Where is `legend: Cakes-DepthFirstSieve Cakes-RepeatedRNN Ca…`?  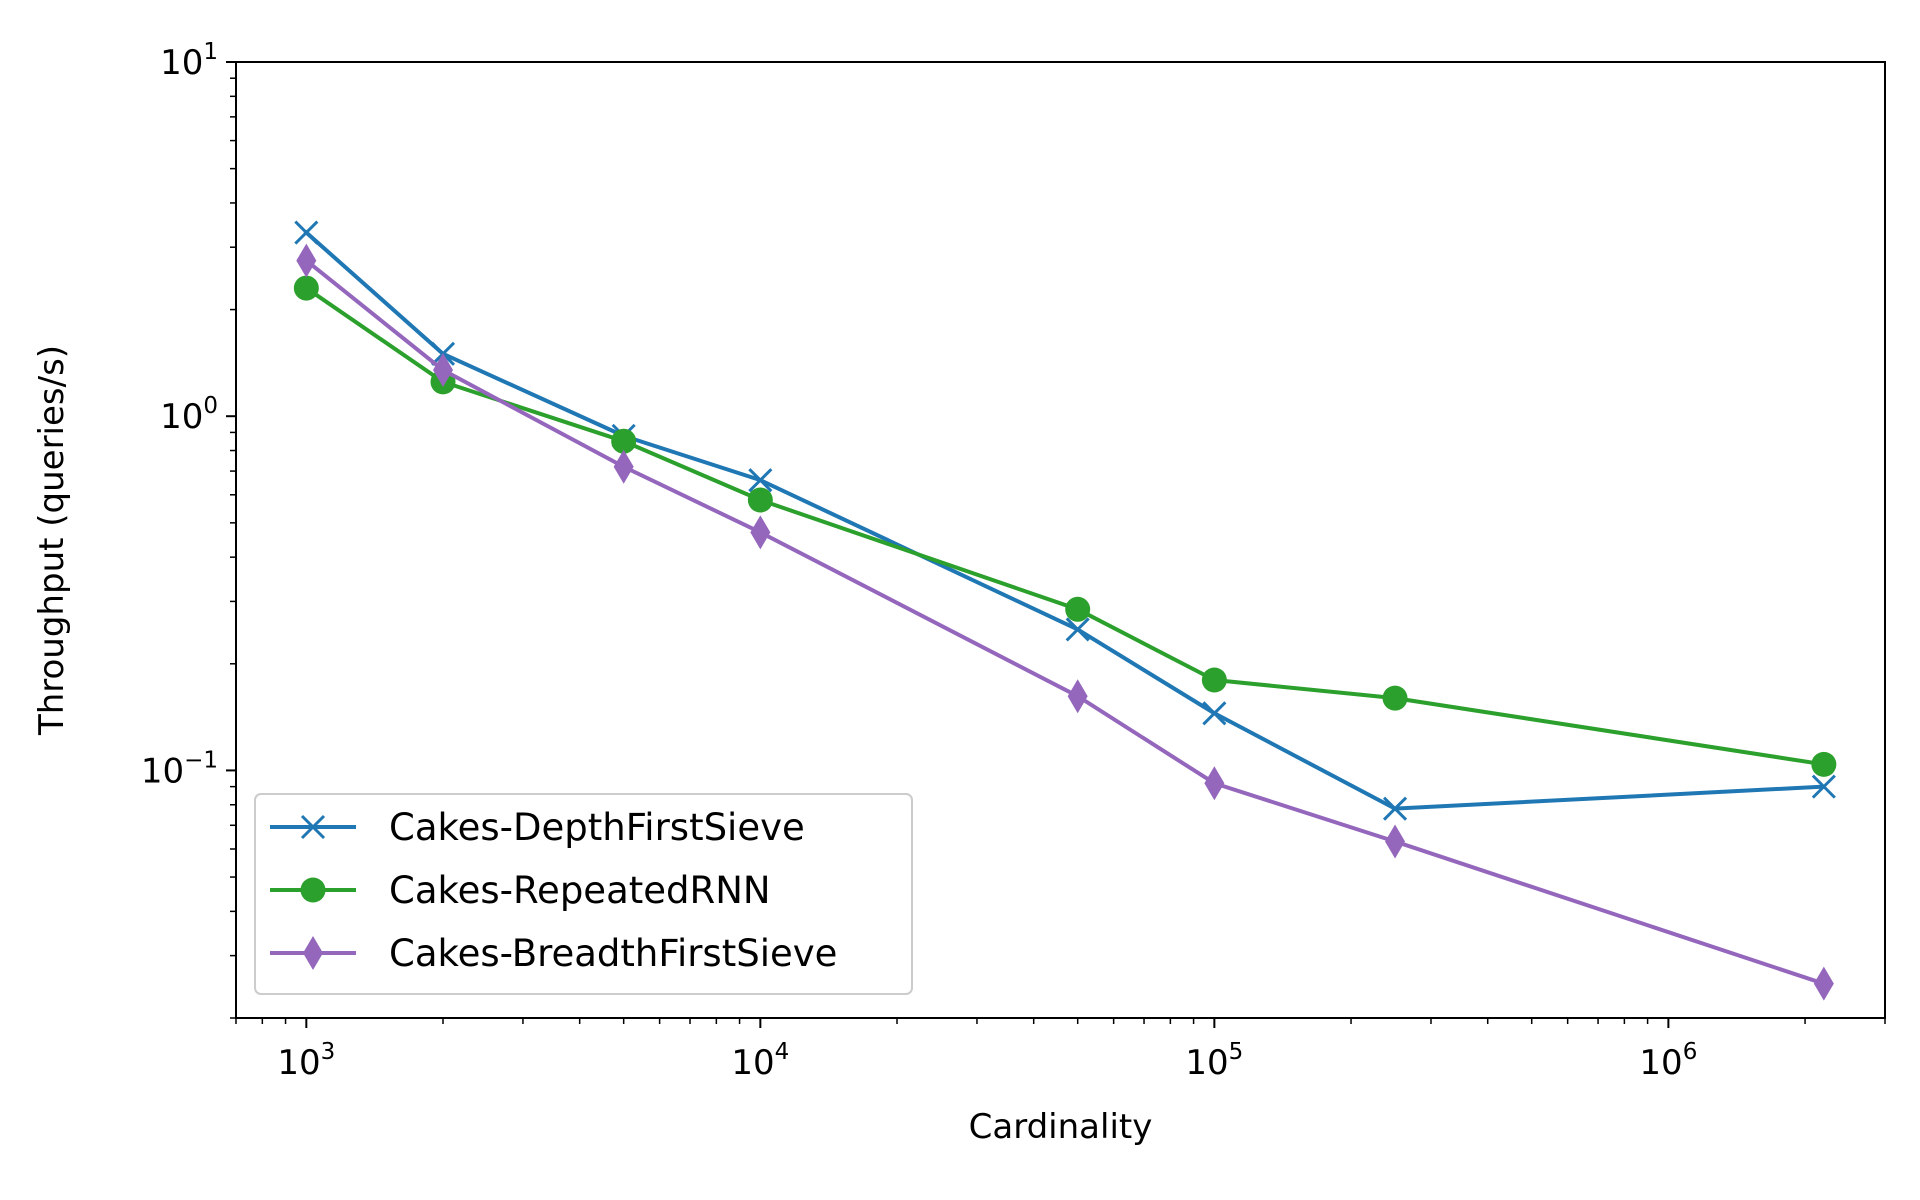
legend: Cakes-DepthFirstSieve Cakes-RepeatedRNN Ca… is located at coordinates (583, 894).